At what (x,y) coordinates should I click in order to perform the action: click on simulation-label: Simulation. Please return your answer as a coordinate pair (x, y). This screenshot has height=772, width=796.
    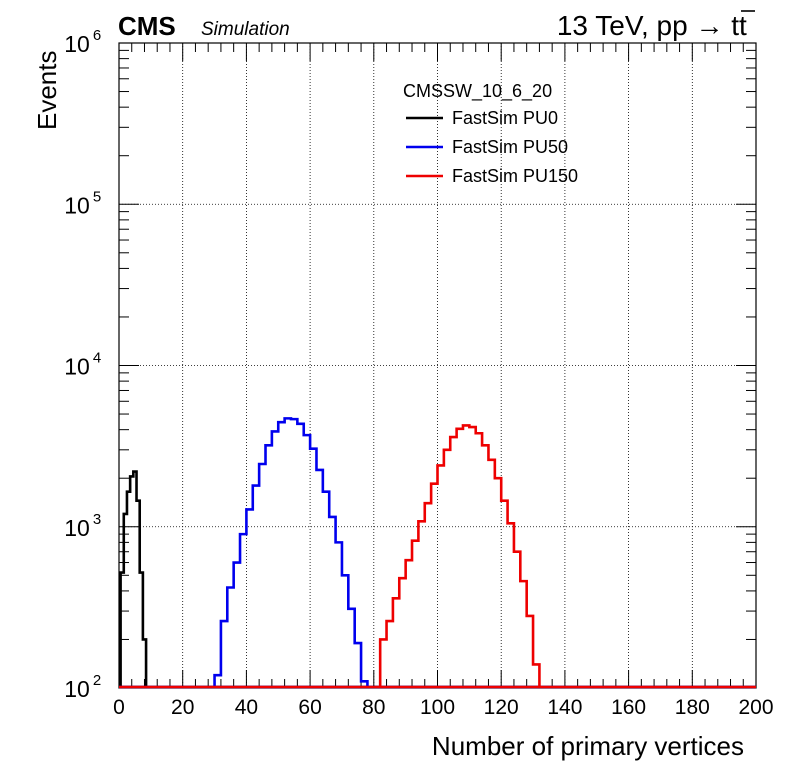
    Looking at the image, I should click on (245, 29).